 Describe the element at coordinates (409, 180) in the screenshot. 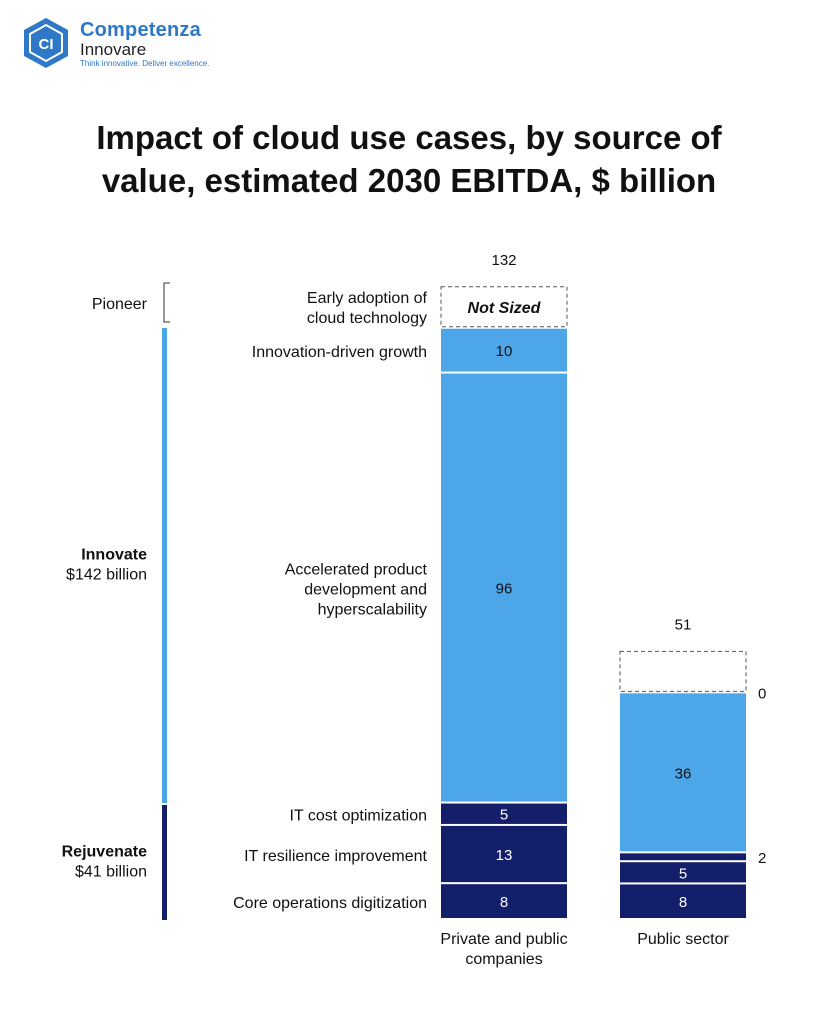

I see `chart-title-line-2: value, estimated 2030 EBITDA, $ billion` at that location.